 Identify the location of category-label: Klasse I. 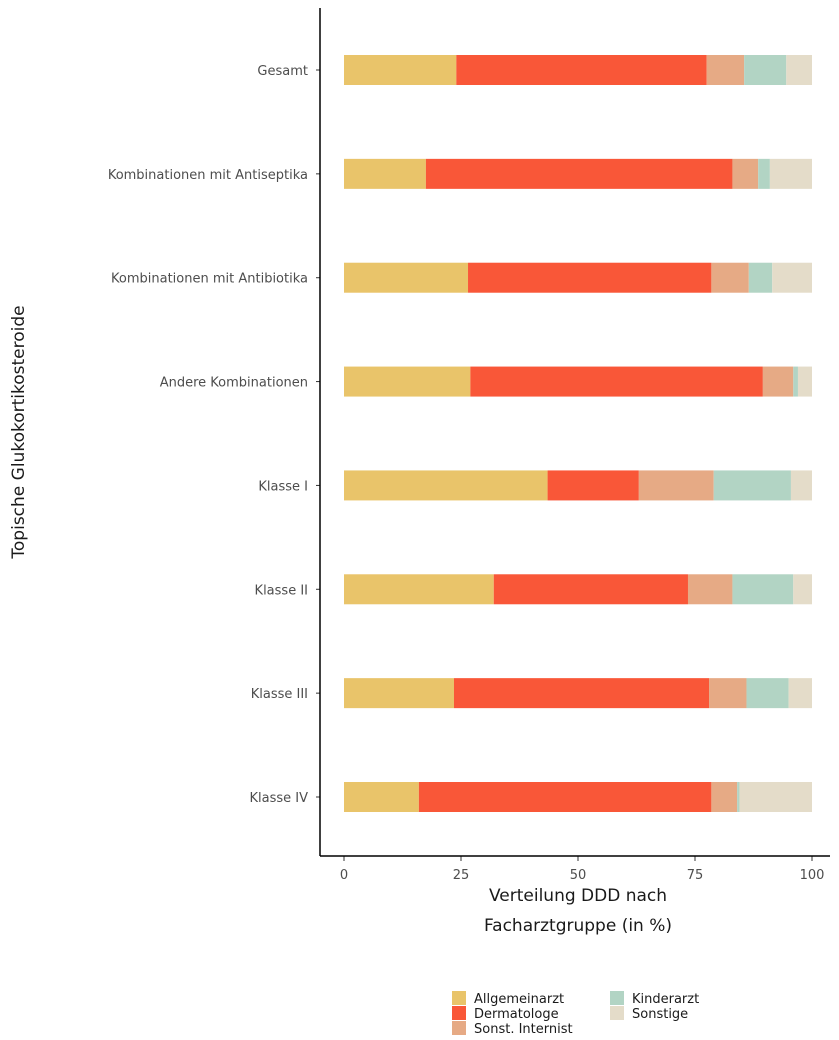
(283, 486).